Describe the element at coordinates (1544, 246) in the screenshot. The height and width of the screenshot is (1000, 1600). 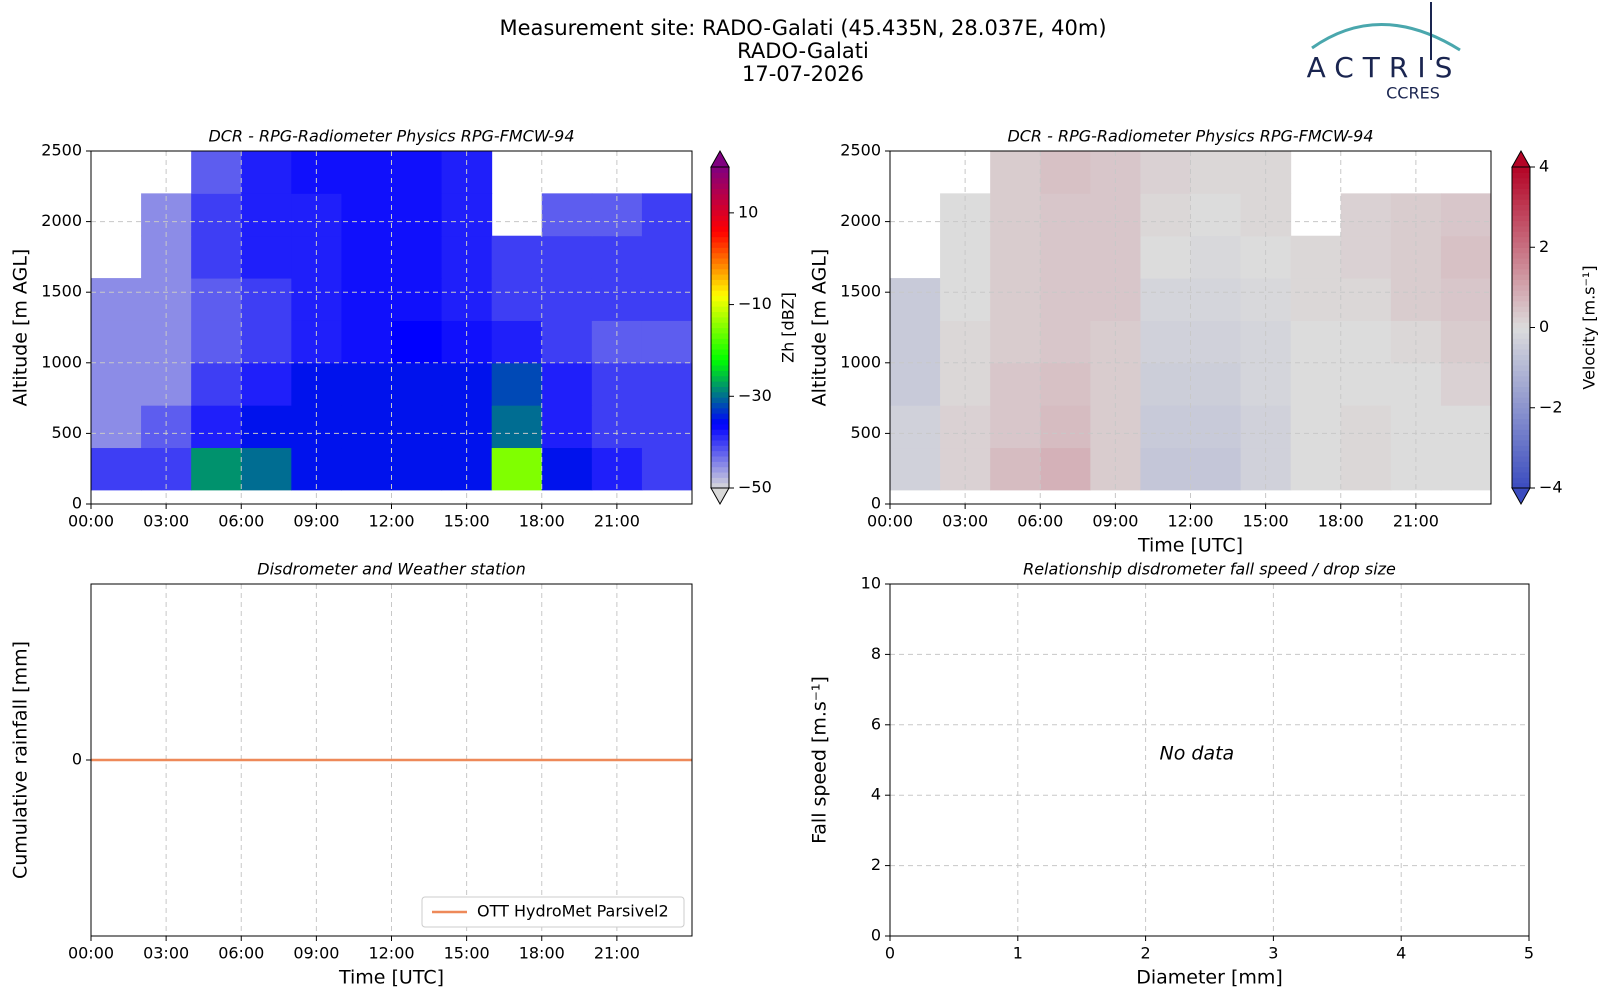
I see `colorbar-tick-label: 2` at that location.